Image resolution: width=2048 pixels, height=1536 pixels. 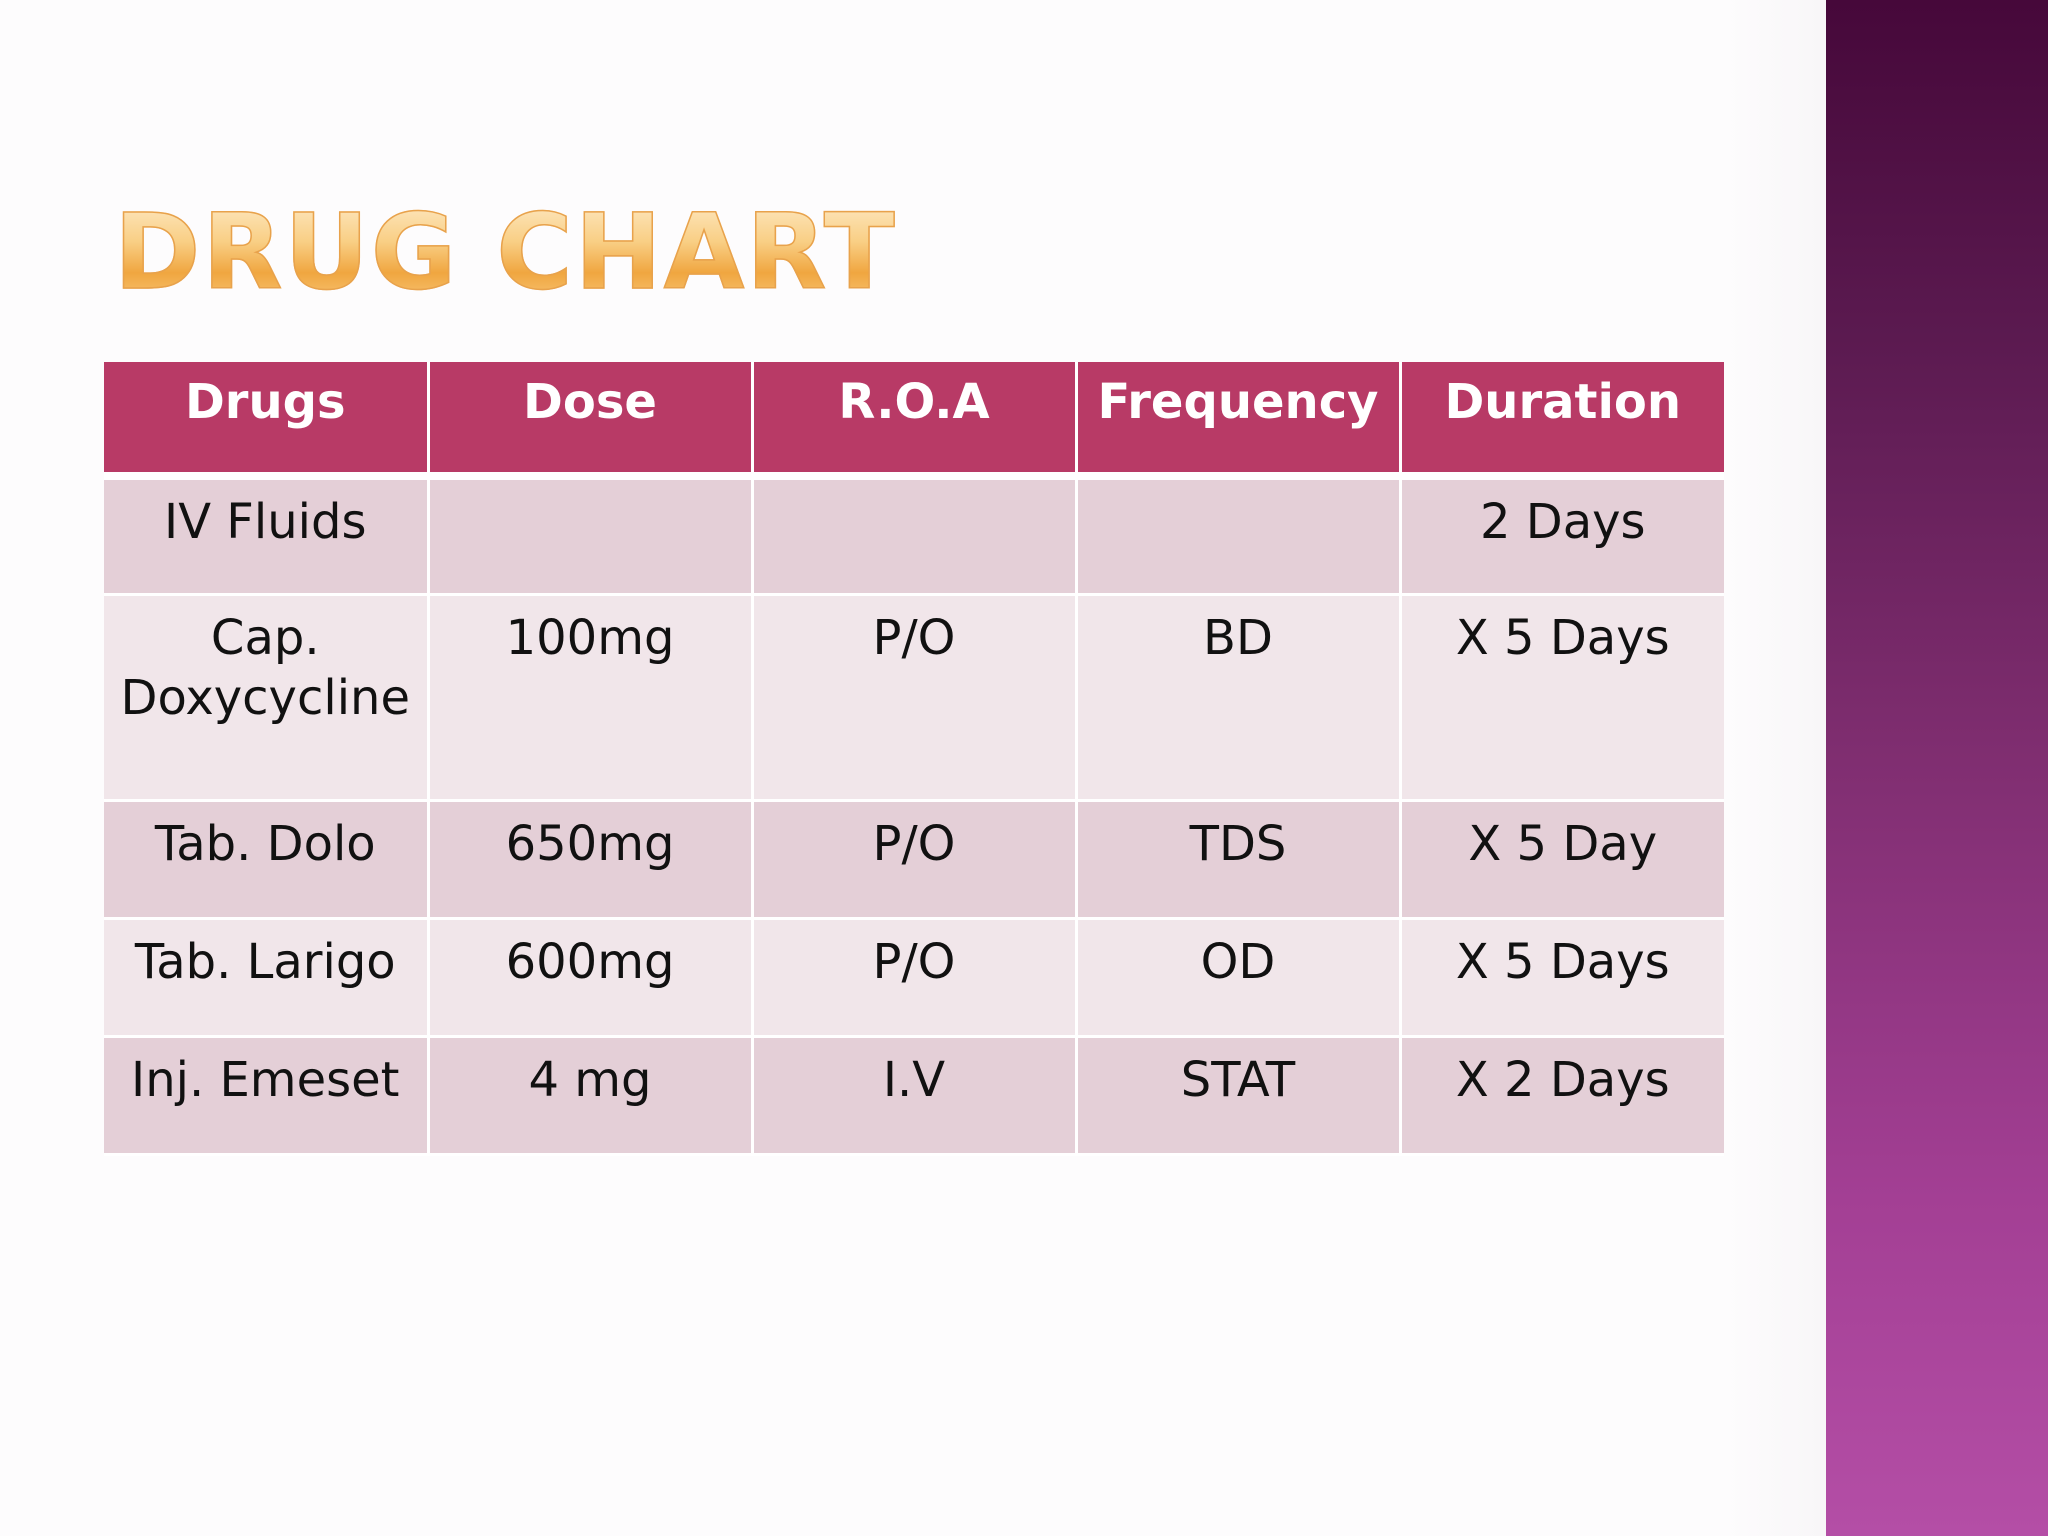 I want to click on cell-dose: 4 mg, so click(x=591, y=1096).